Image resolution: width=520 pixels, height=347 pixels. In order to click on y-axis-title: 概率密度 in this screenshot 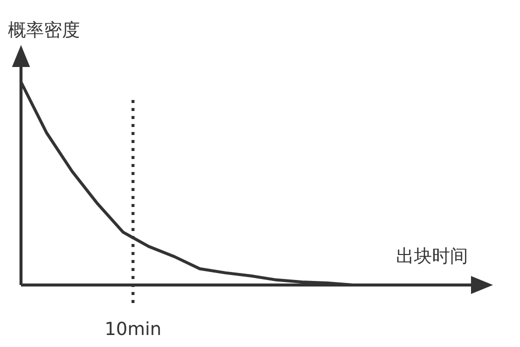, I will do `click(44, 30)`.